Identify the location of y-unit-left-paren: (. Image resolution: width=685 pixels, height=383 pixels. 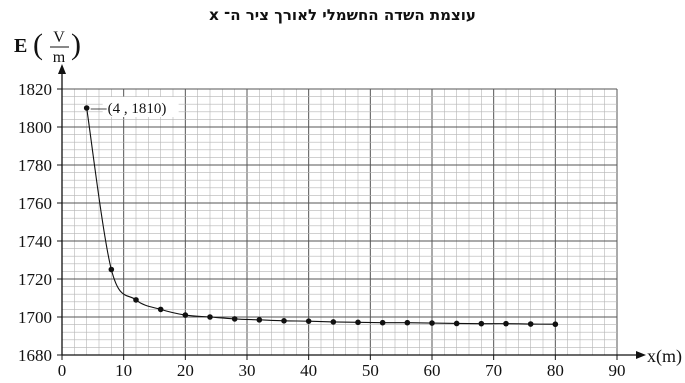
(38, 44).